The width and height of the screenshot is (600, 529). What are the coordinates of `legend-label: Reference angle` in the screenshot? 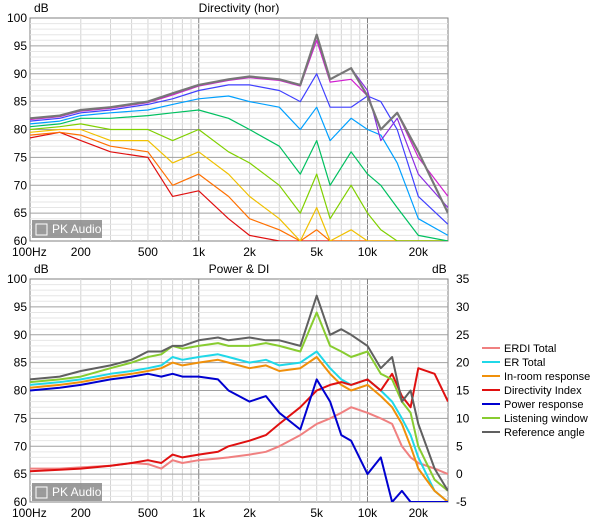 It's located at (544, 433).